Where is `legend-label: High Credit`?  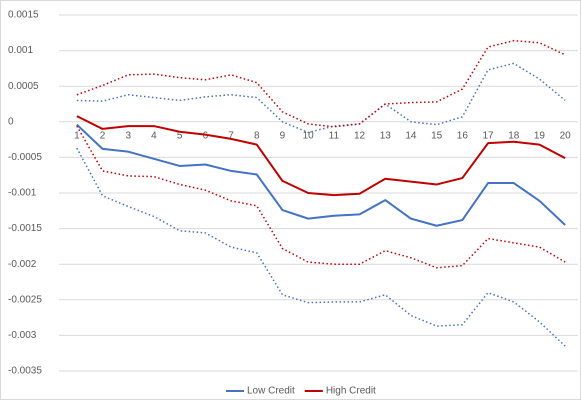
legend-label: High Credit is located at coordinates (351, 391).